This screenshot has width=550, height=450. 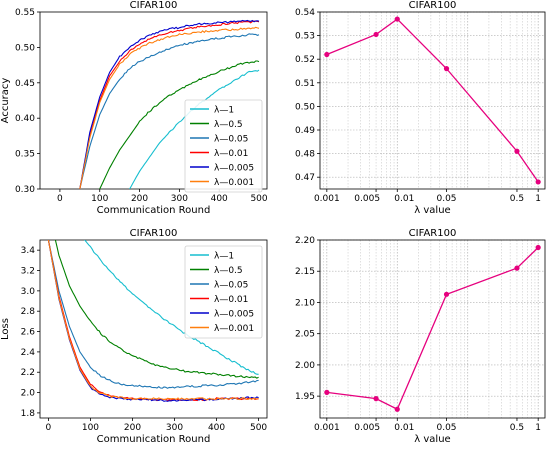 I want to click on y-tick-label: 3.2, so click(x=28, y=272).